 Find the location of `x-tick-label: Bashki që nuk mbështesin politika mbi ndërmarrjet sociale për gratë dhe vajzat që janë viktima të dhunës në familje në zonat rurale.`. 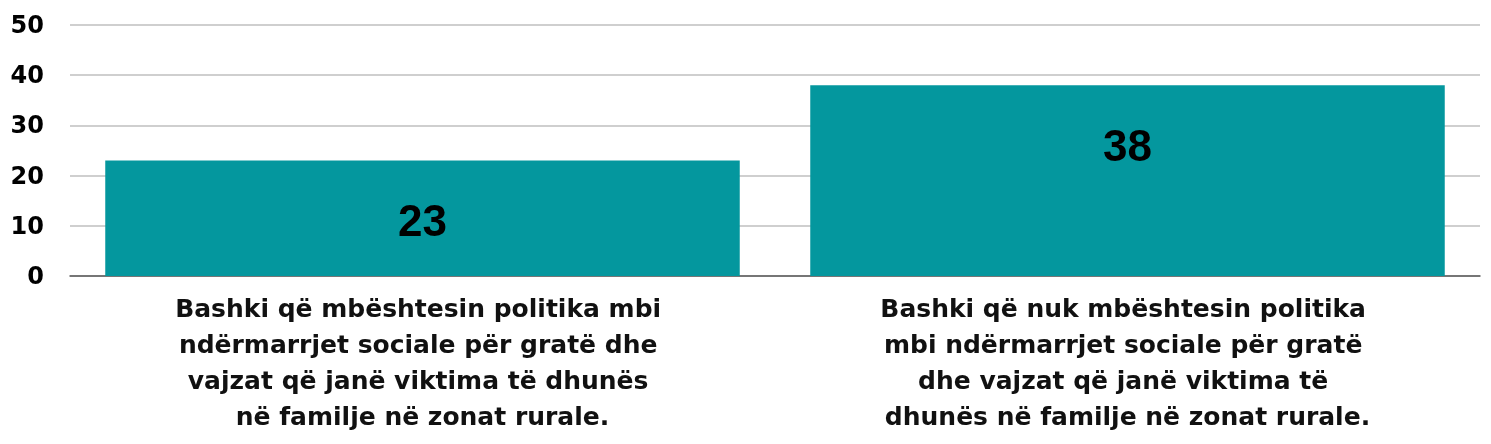

x-tick-label: Bashki që nuk mbështesin politika mbi ndërmarrjet sociale për gratë dhe vajzat që janë viktima të dhunës në familje në zonat rurale. is located at coordinates (1127, 362).